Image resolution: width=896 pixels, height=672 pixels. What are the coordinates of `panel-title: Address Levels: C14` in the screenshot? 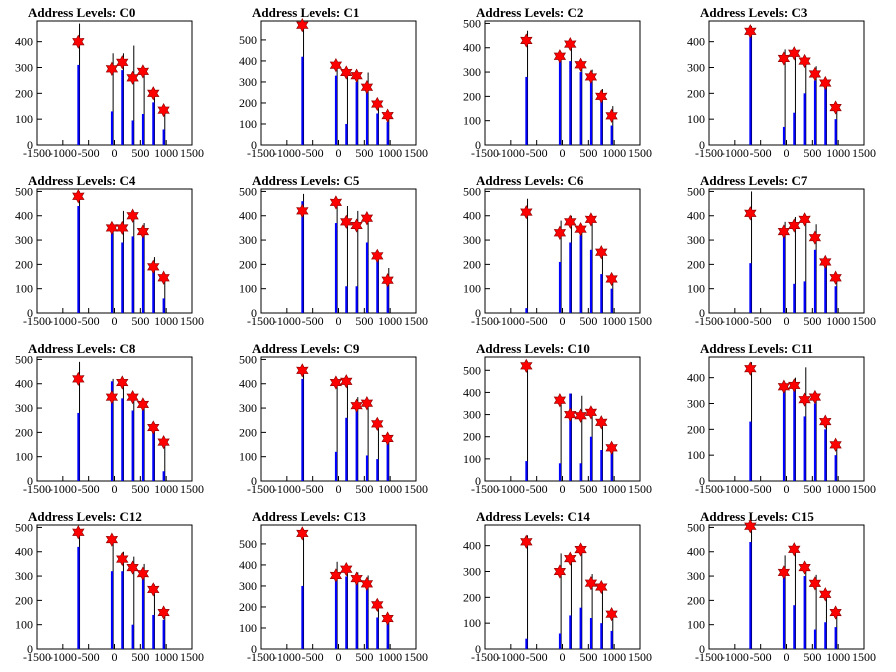 It's located at (533, 516).